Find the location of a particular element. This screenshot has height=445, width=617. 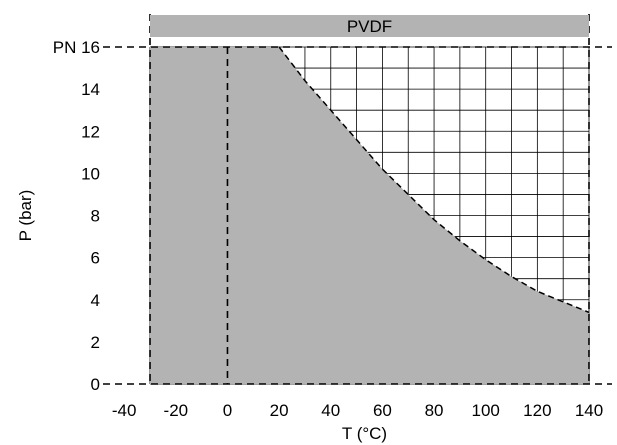

chart-title: PVDF is located at coordinates (369, 26).